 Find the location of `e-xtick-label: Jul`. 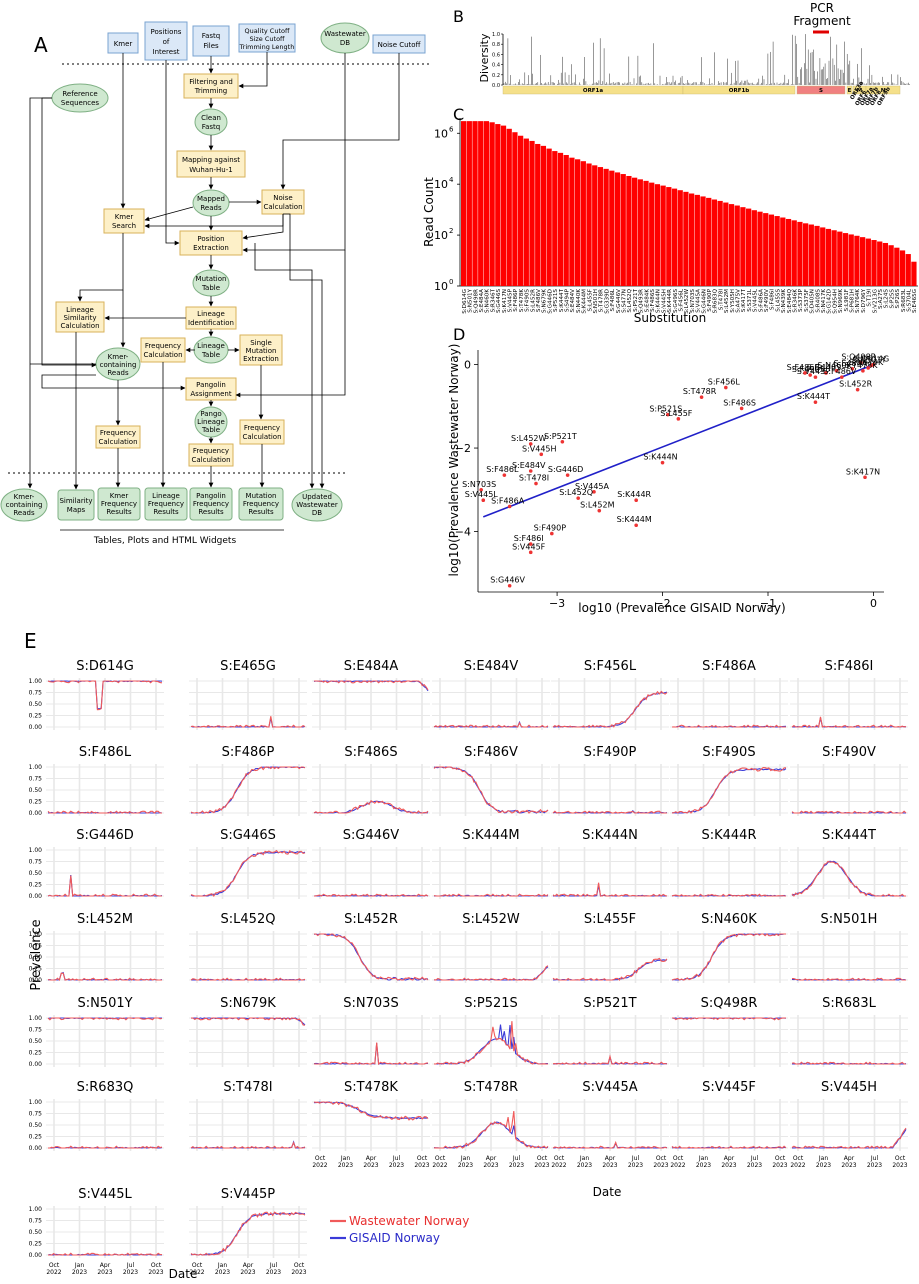

e-xtick-label: Jul is located at coordinates (754, 1158).